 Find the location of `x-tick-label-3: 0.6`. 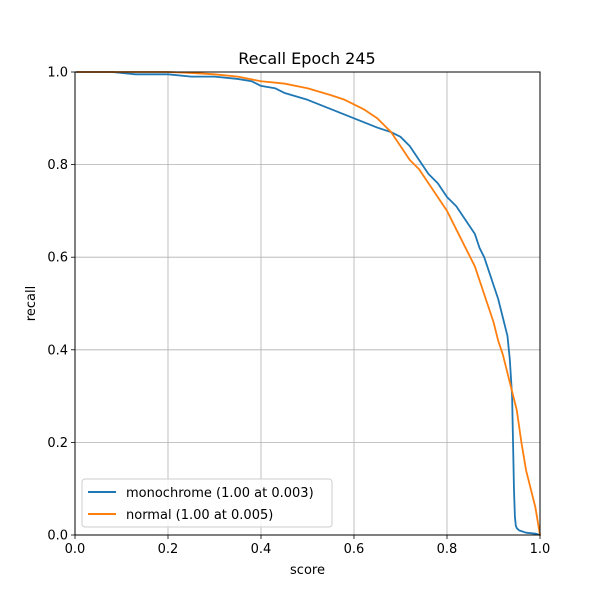

x-tick-label-3: 0.6 is located at coordinates (354, 549).